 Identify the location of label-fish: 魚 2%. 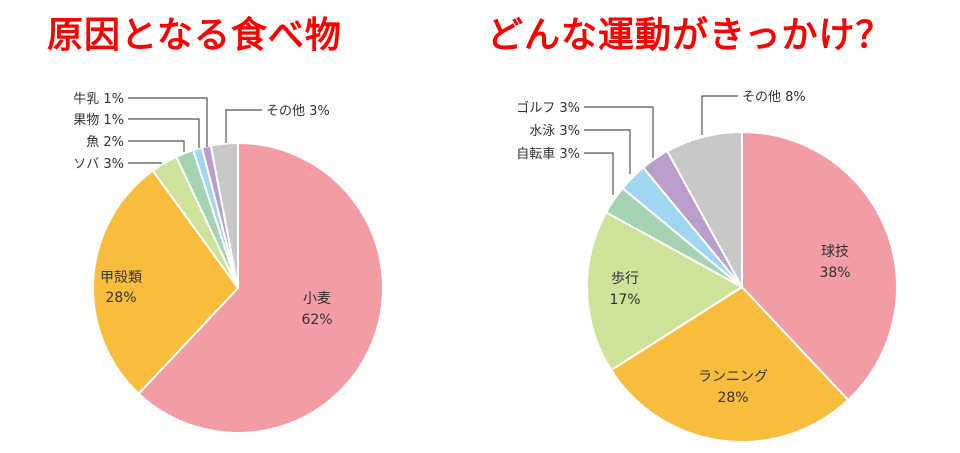
(105, 142).